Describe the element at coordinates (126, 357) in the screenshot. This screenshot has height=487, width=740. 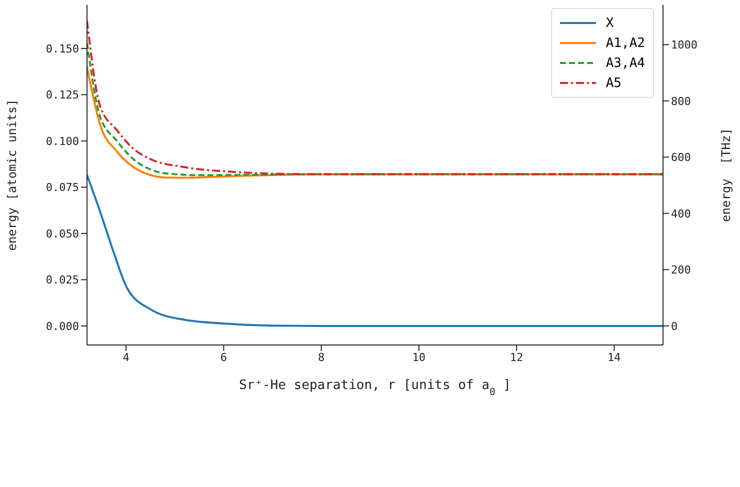
I see `x-tick-label: 4` at that location.